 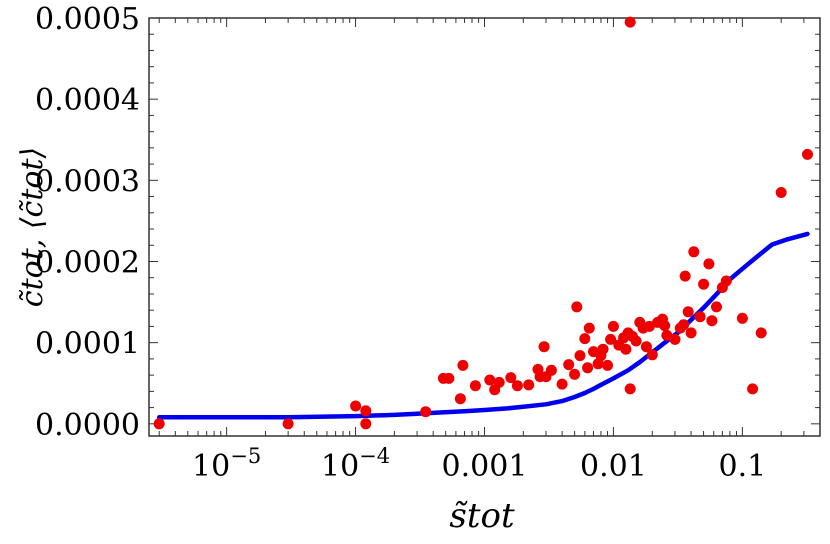 I want to click on x-tick-label: 10⁻⁵, so click(x=226, y=464).